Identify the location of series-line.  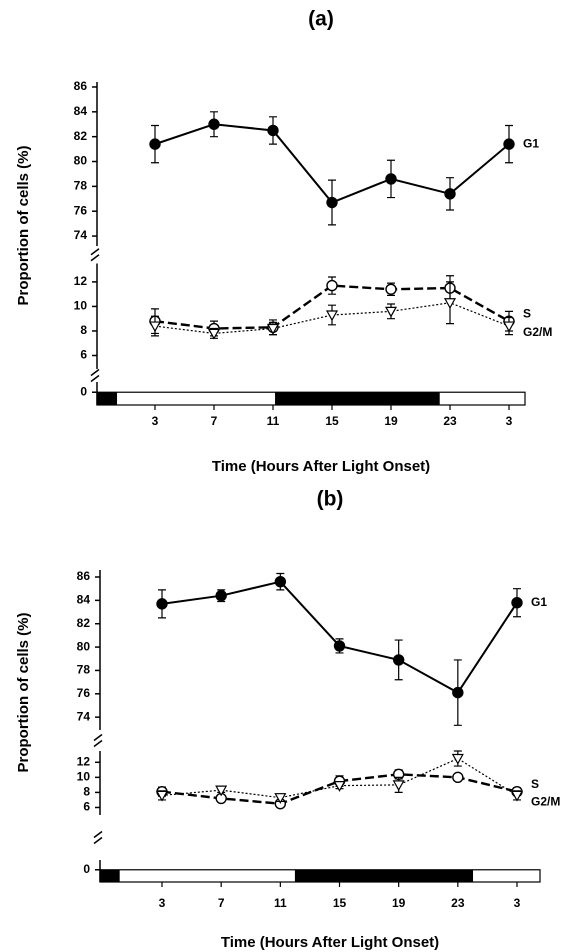
(339, 637).